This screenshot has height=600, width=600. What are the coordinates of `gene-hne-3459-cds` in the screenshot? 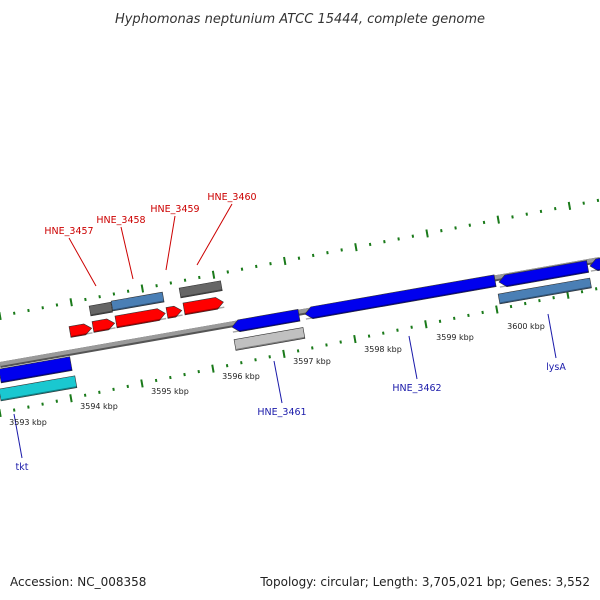 It's located at (140, 318).